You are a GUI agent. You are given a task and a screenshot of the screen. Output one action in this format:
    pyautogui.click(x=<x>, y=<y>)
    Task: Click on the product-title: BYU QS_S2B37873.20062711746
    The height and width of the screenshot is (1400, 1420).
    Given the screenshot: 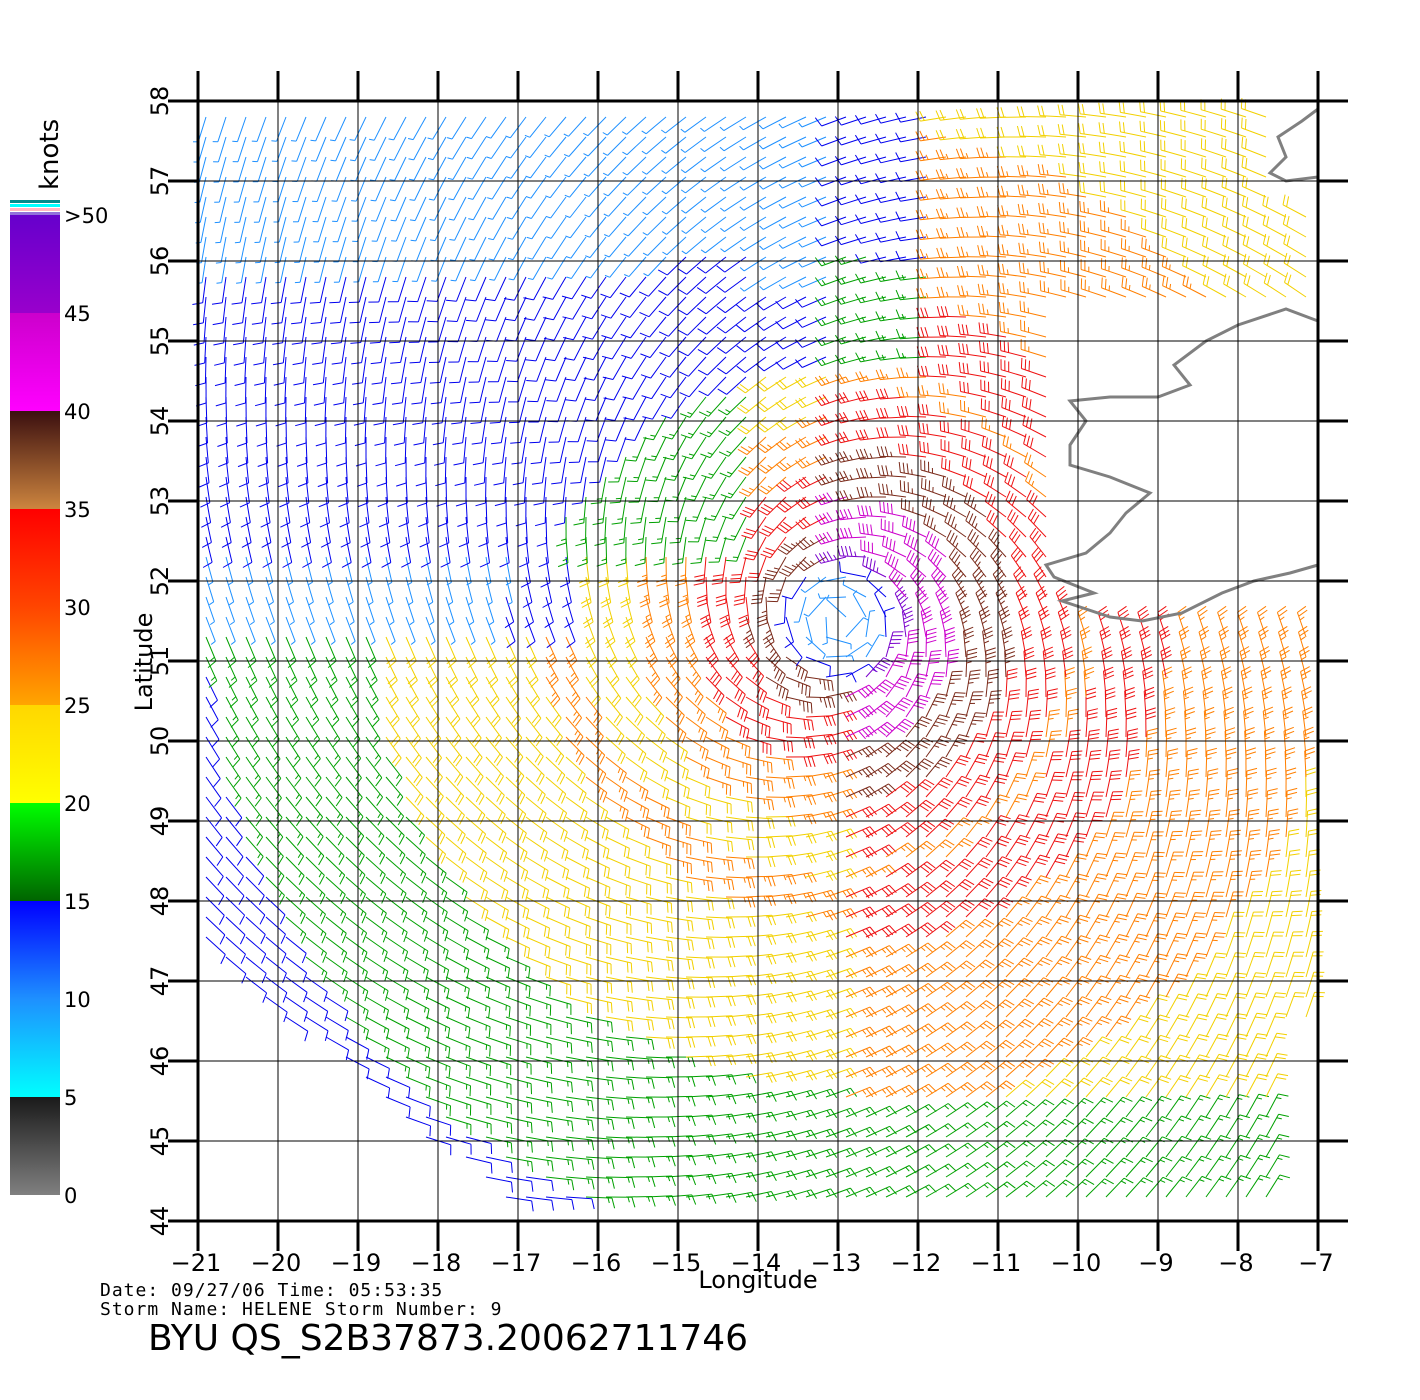 What is the action you would take?
    pyautogui.click(x=448, y=1338)
    